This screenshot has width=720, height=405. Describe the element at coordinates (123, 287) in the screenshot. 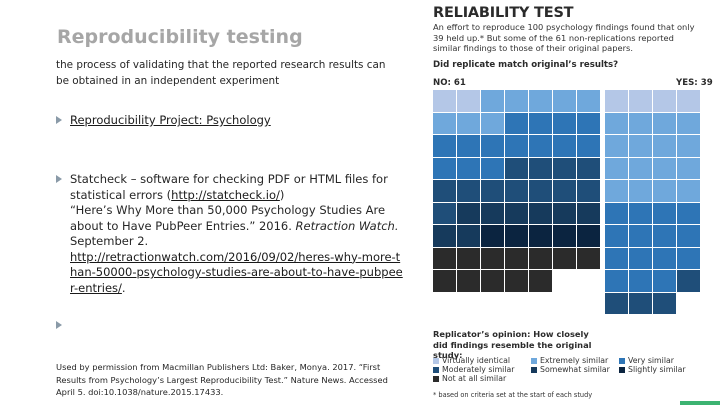

I see `citation-end: .` at that location.